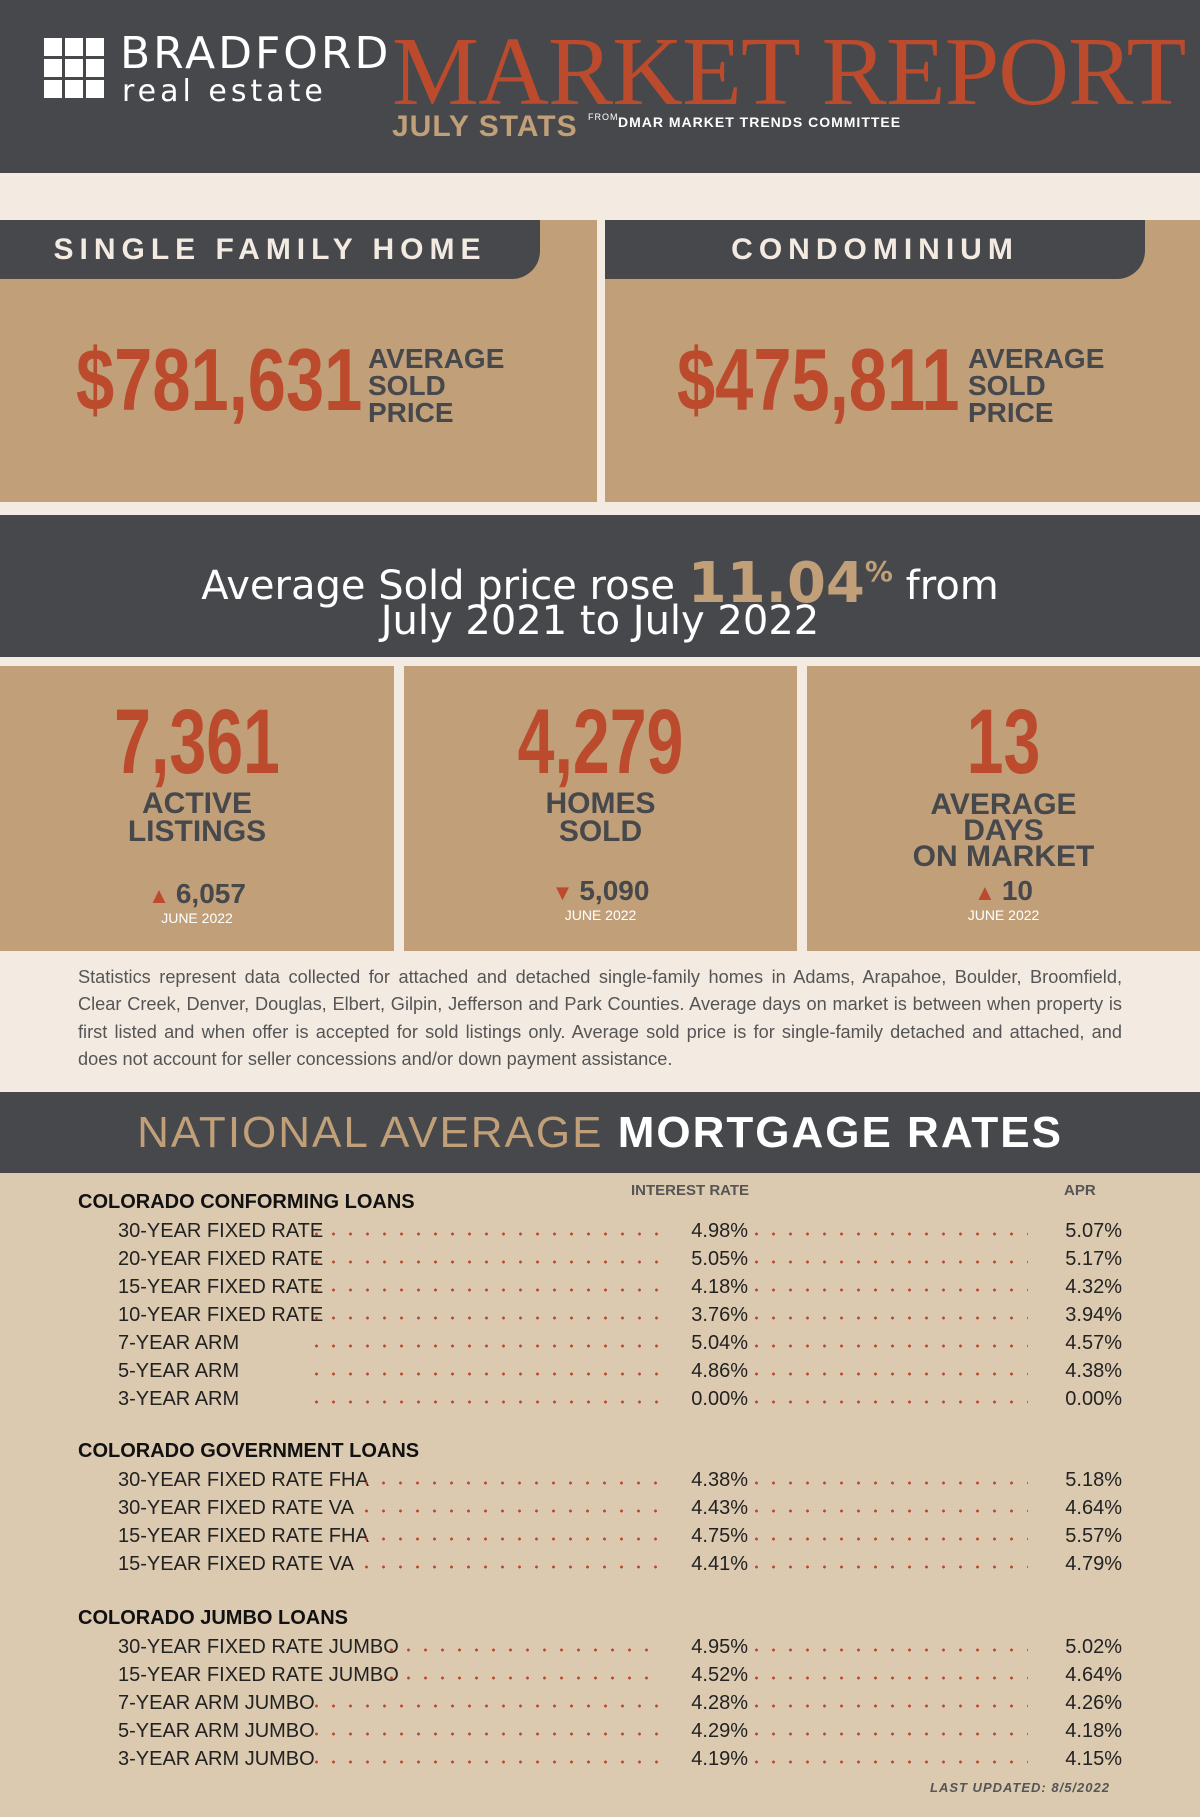  I want to click on rate-name: 3-YEAR ARM JUMBO, so click(216, 1759).